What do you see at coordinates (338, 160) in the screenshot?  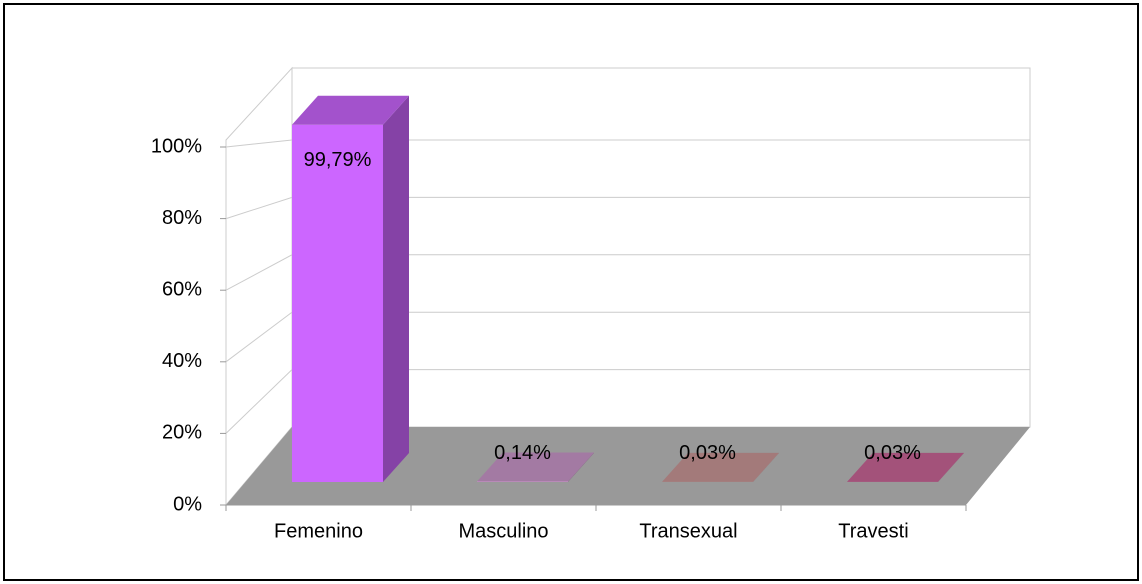 I see `value-label: 99,79%` at bounding box center [338, 160].